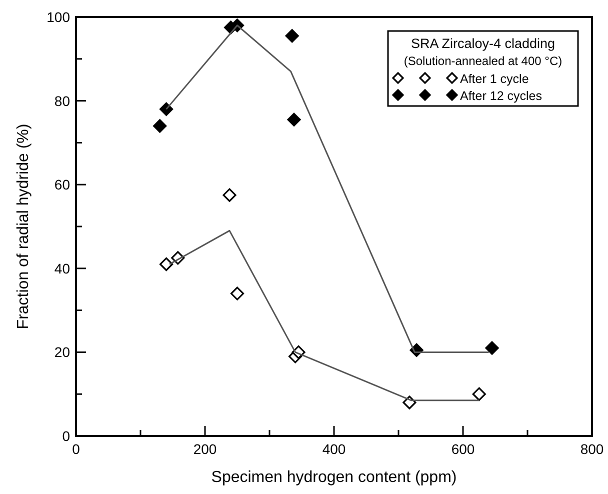 The image size is (608, 494). What do you see at coordinates (501, 96) in the screenshot?
I see `legend-label: After 12 cycles` at bounding box center [501, 96].